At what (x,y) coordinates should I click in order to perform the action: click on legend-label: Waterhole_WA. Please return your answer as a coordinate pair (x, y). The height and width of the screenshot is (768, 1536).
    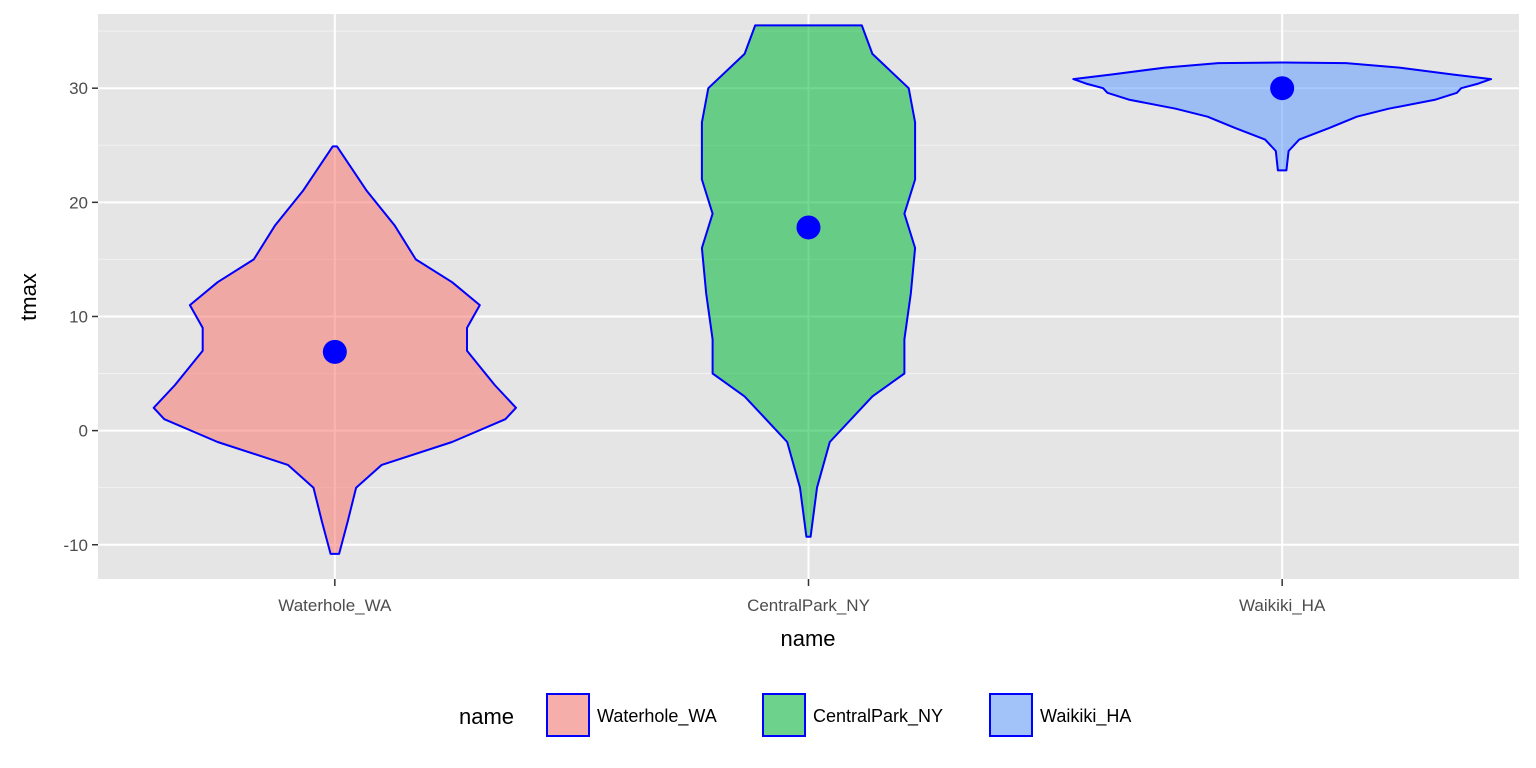
    Looking at the image, I should click on (657, 716).